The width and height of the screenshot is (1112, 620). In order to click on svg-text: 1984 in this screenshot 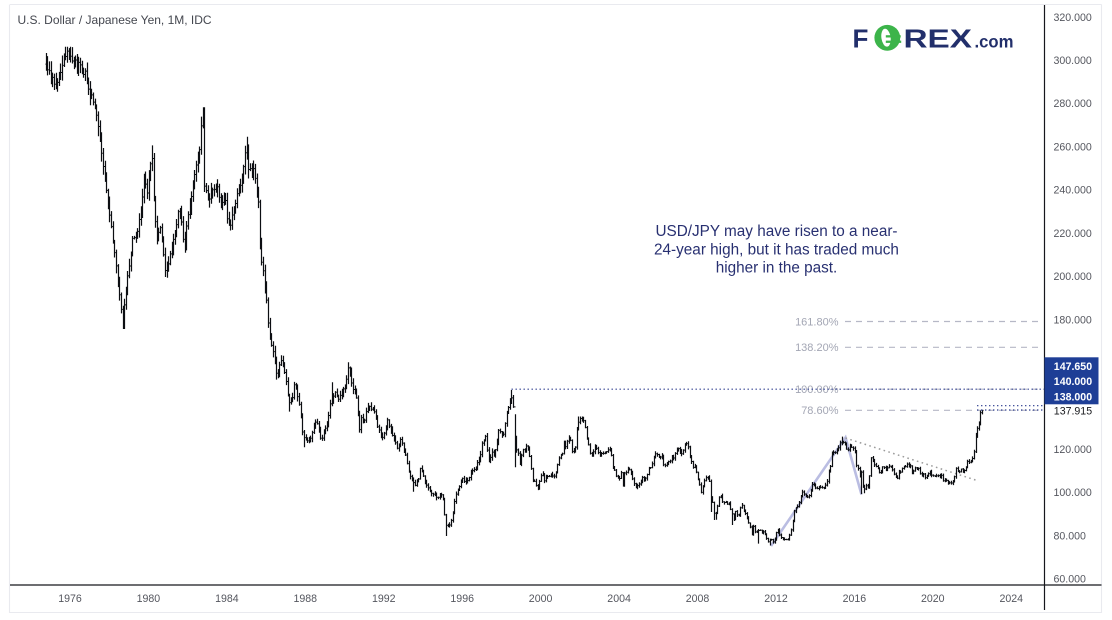, I will do `click(227, 599)`.